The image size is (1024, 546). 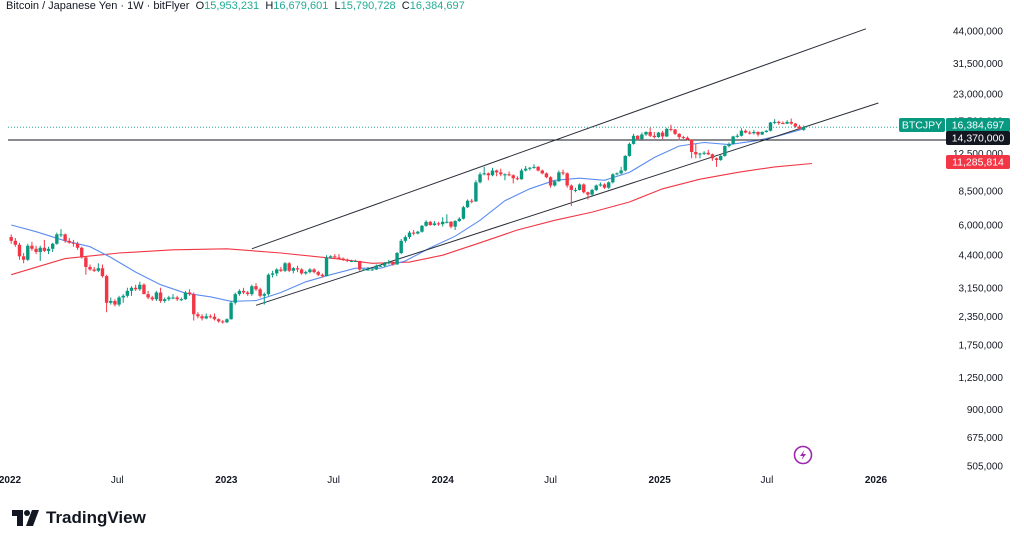 I want to click on price-tick-label: 505,000, so click(x=985, y=467).